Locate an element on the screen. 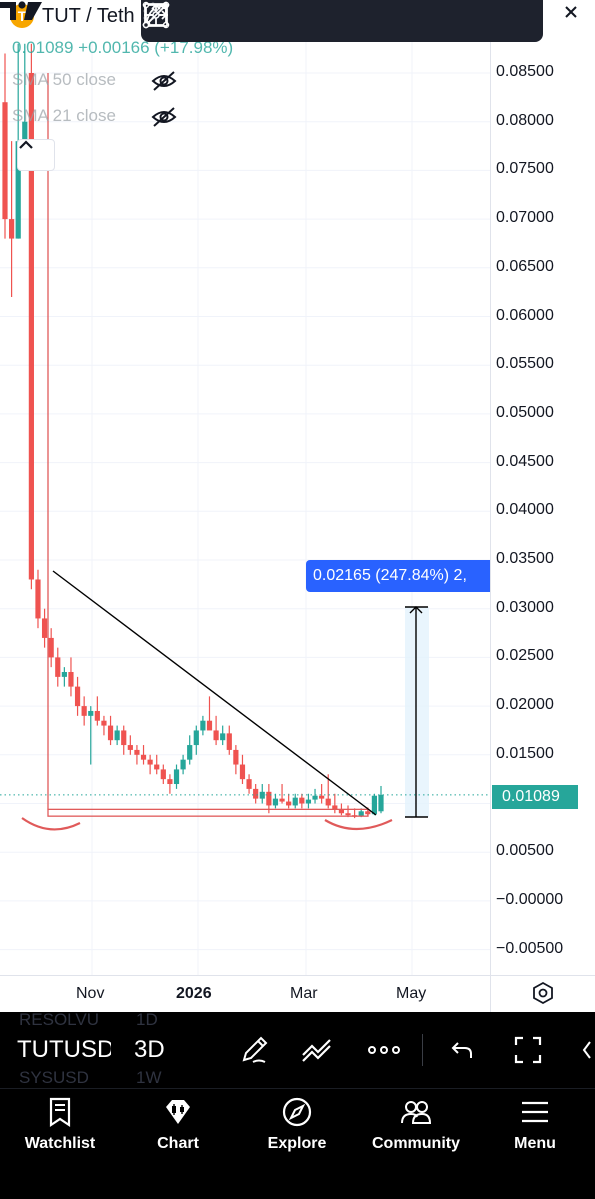 This screenshot has height=1199, width=595. chart-settings-icon is located at coordinates (543, 993).